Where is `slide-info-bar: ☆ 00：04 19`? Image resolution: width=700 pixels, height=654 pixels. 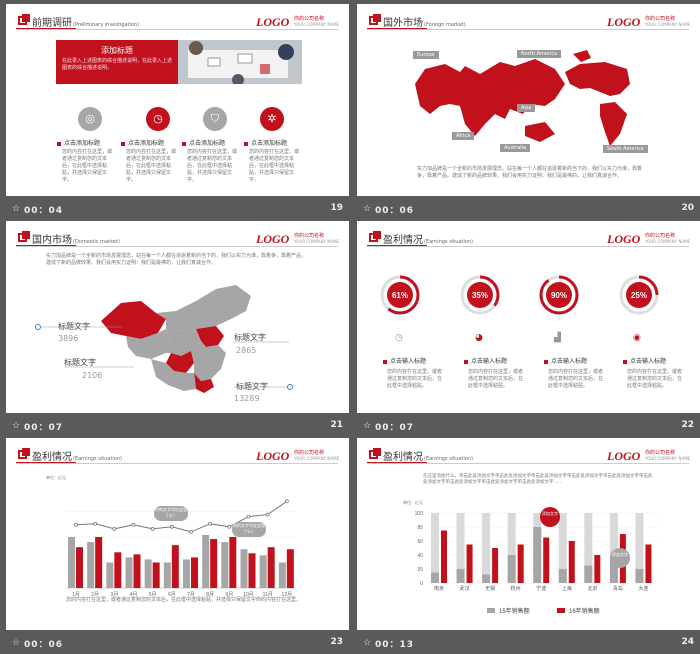
slide-info-bar: ☆ 00：04 19 is located at coordinates (177, 209).